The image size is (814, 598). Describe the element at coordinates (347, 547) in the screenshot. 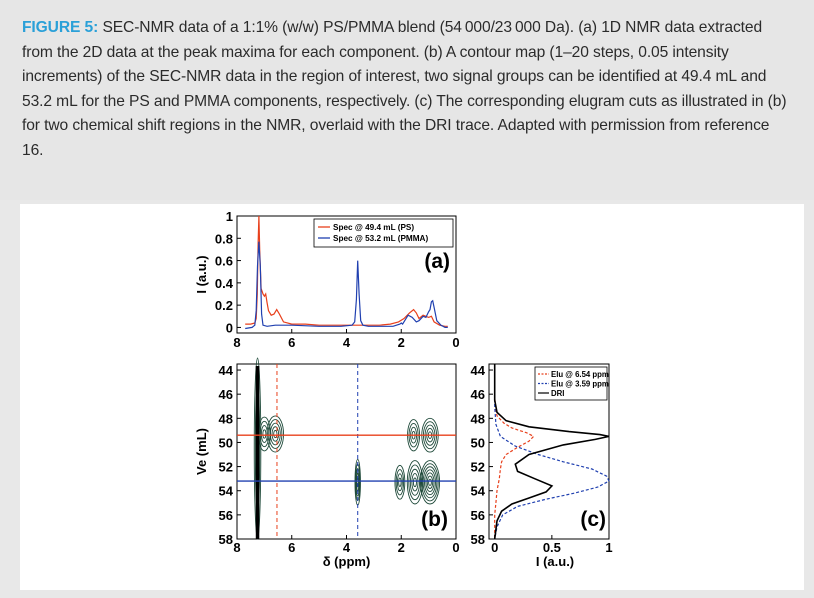

I see `xtick-b-label: 4` at that location.